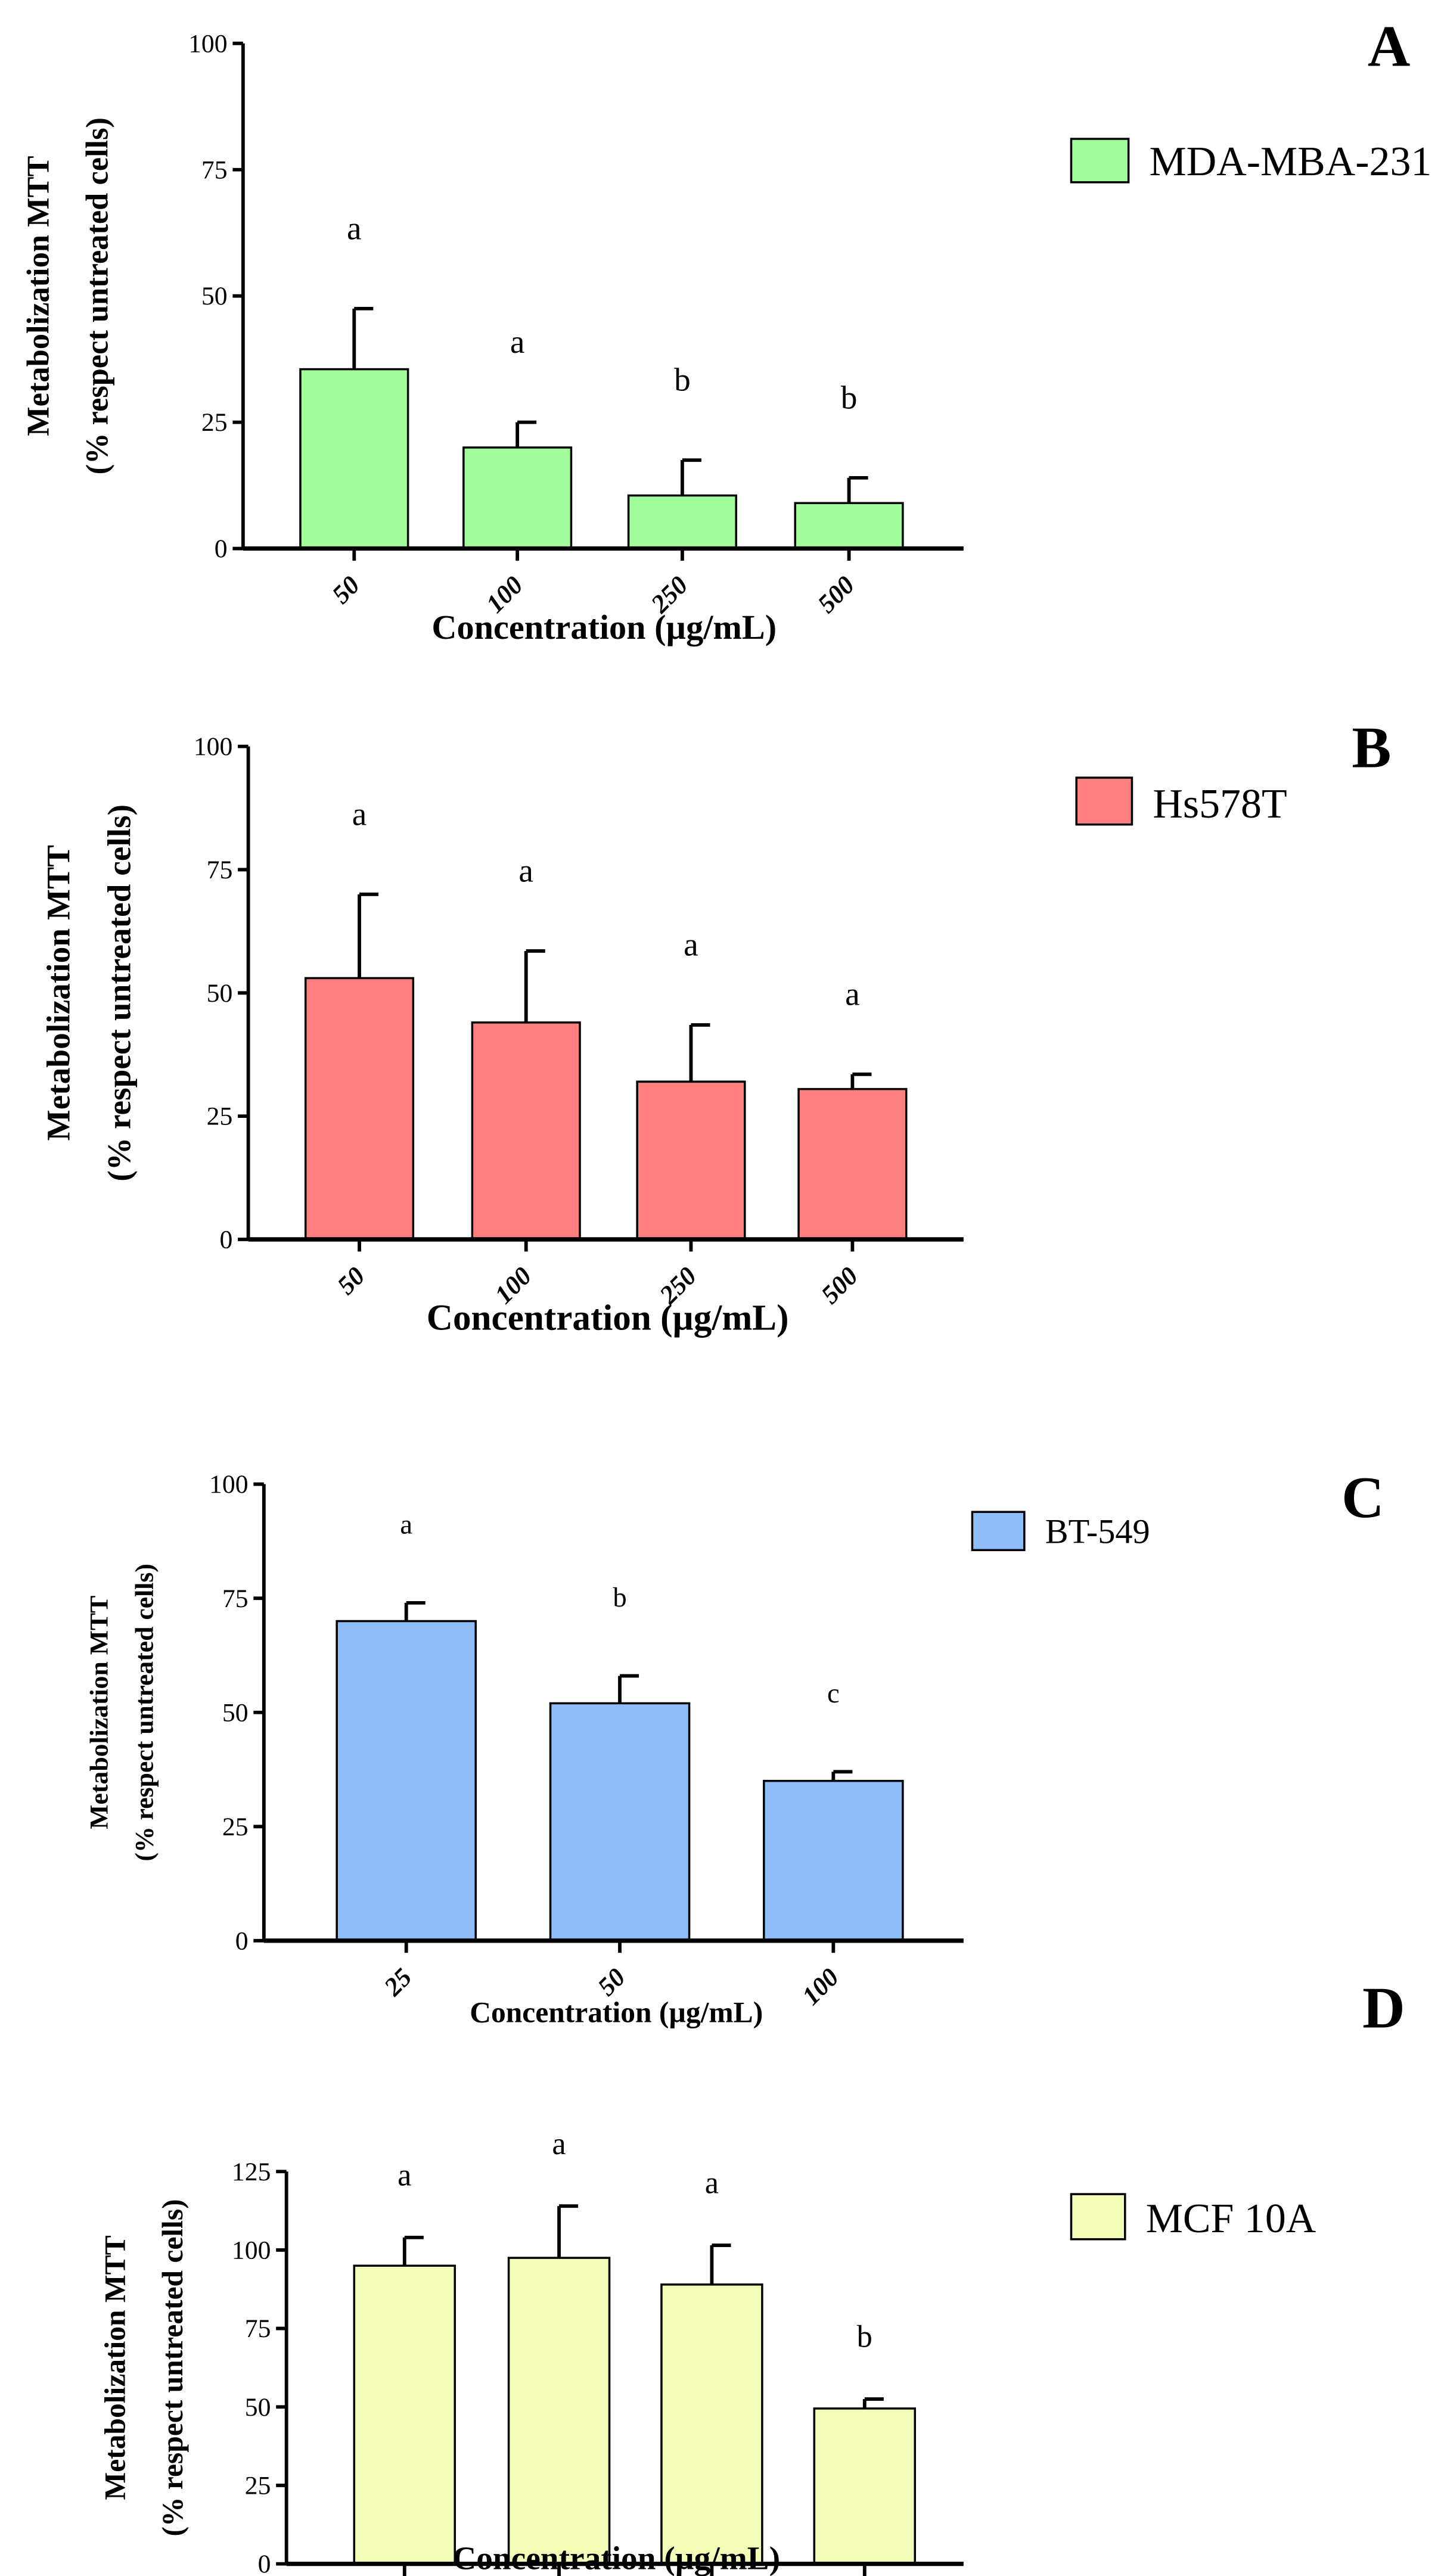  What do you see at coordinates (1383, 2008) in the screenshot?
I see `panel-letter: D` at bounding box center [1383, 2008].